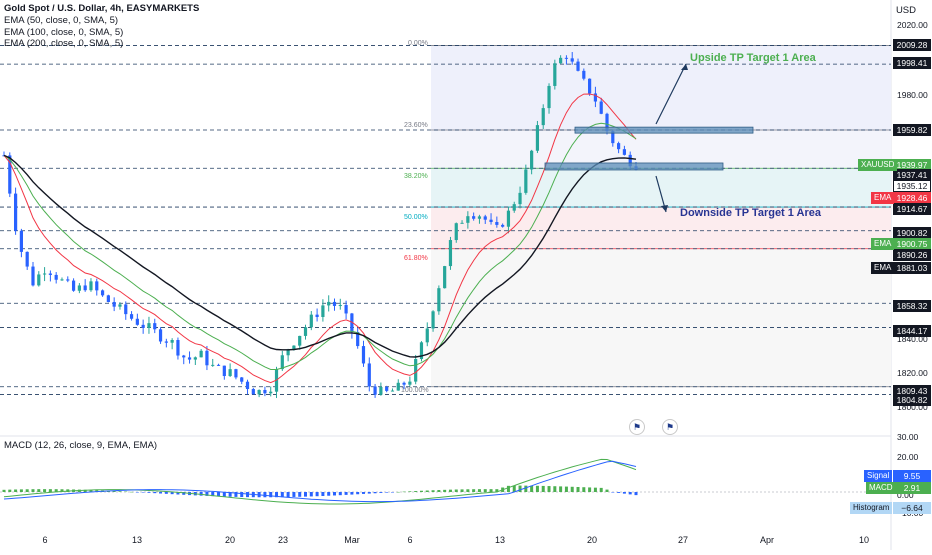 The image size is (932, 555). Describe the element at coordinates (81, 445) in the screenshot. I see `macd-legend: MACD (12, 26, close, 9, EMA, EMA)` at that location.